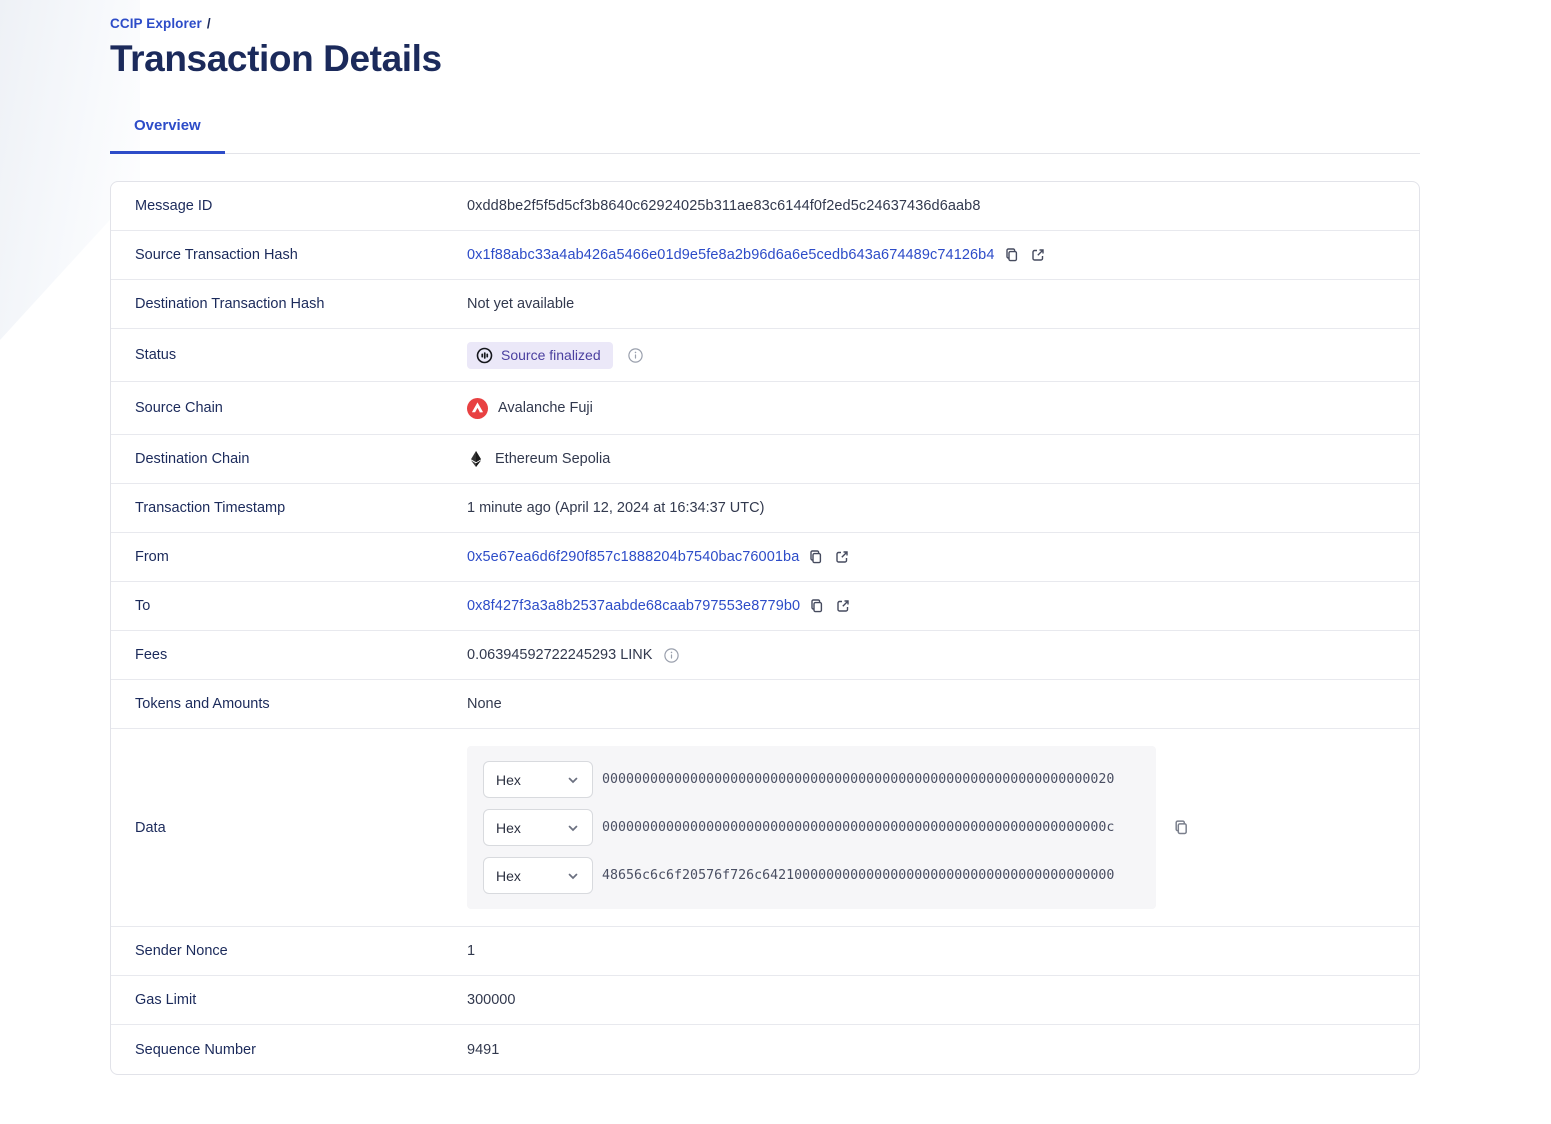 The width and height of the screenshot is (1551, 1124). Describe the element at coordinates (166, 1000) in the screenshot. I see `field-label: Gas Limit` at that location.